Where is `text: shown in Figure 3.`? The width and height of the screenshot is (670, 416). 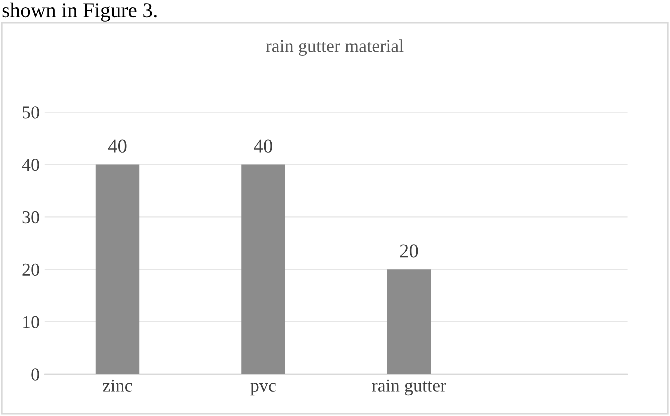 text: shown in Figure 3. is located at coordinates (79, 12).